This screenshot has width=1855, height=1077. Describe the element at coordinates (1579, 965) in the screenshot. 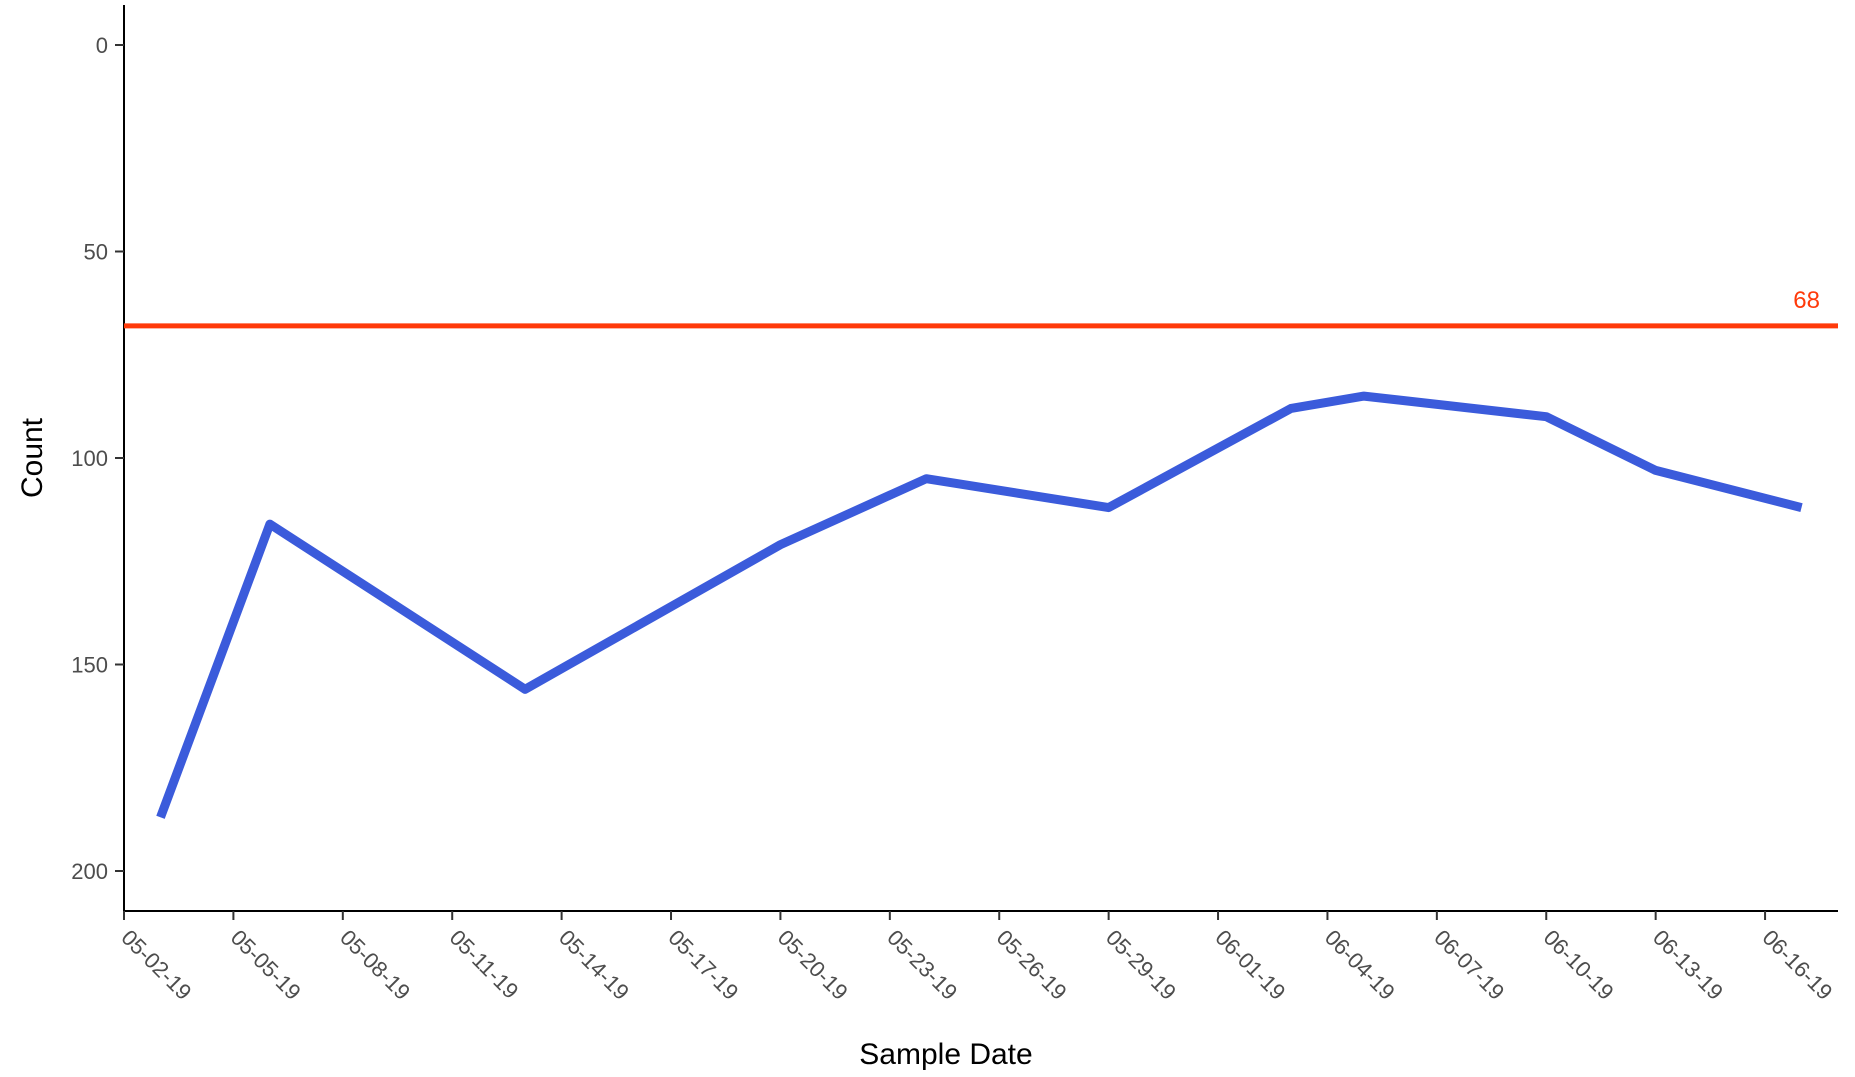

I see `x-tick-label: 06-10-19` at that location.